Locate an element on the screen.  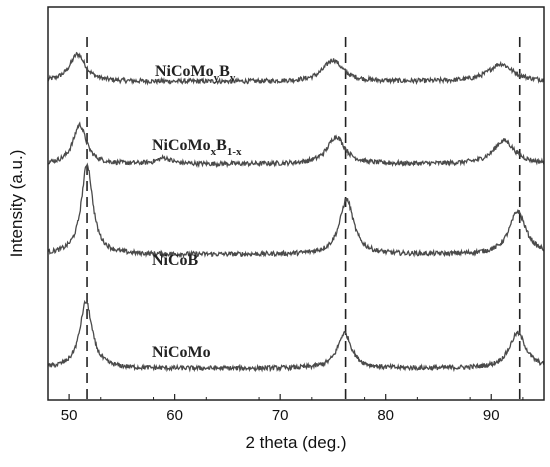
y-axis-title: Intensity (a.u.) is located at coordinates (16, 204).